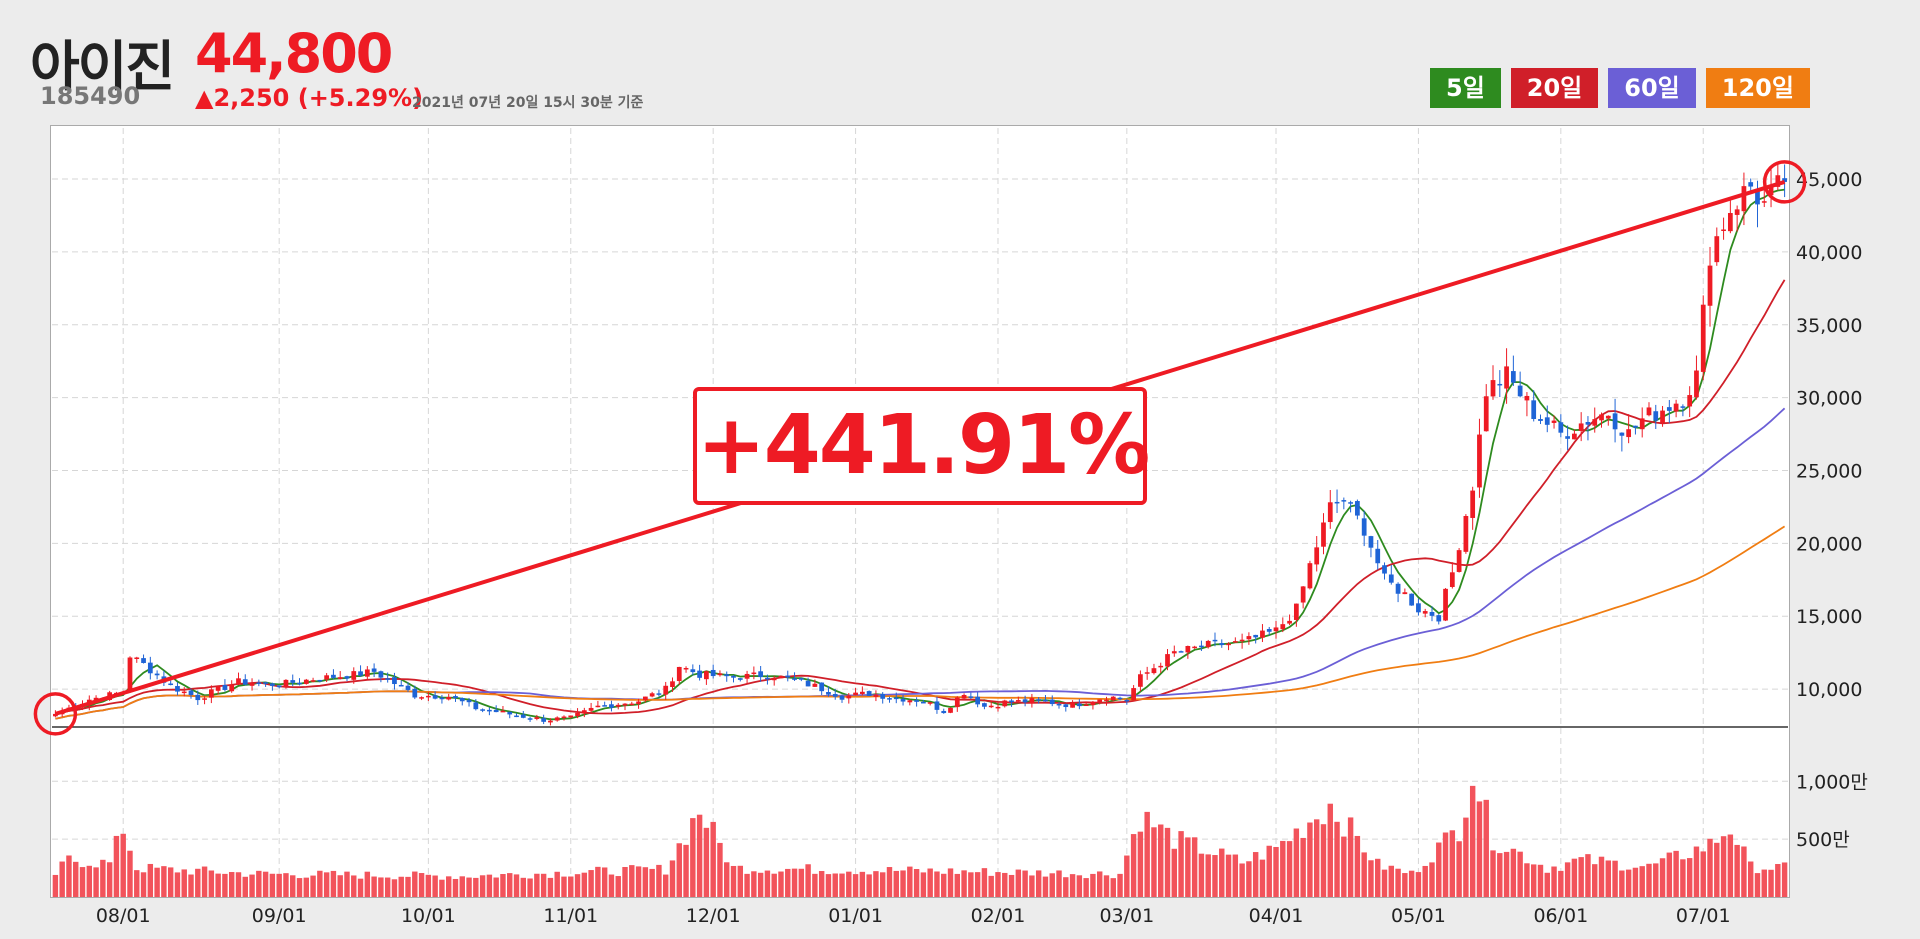  Describe the element at coordinates (1465, 88) in the screenshot. I see `legend-ma5: 5일` at that location.